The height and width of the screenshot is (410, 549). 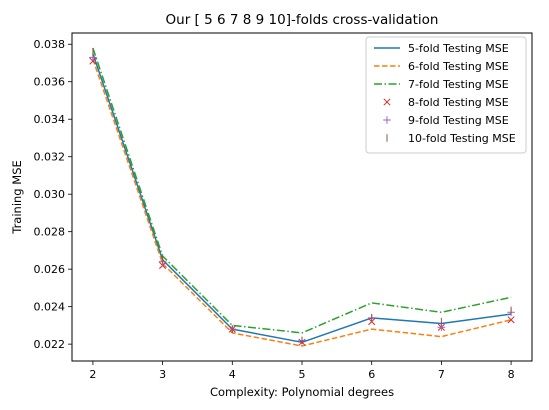 What do you see at coordinates (50, 82) in the screenshot?
I see `y-tick-label: 0.036` at bounding box center [50, 82].